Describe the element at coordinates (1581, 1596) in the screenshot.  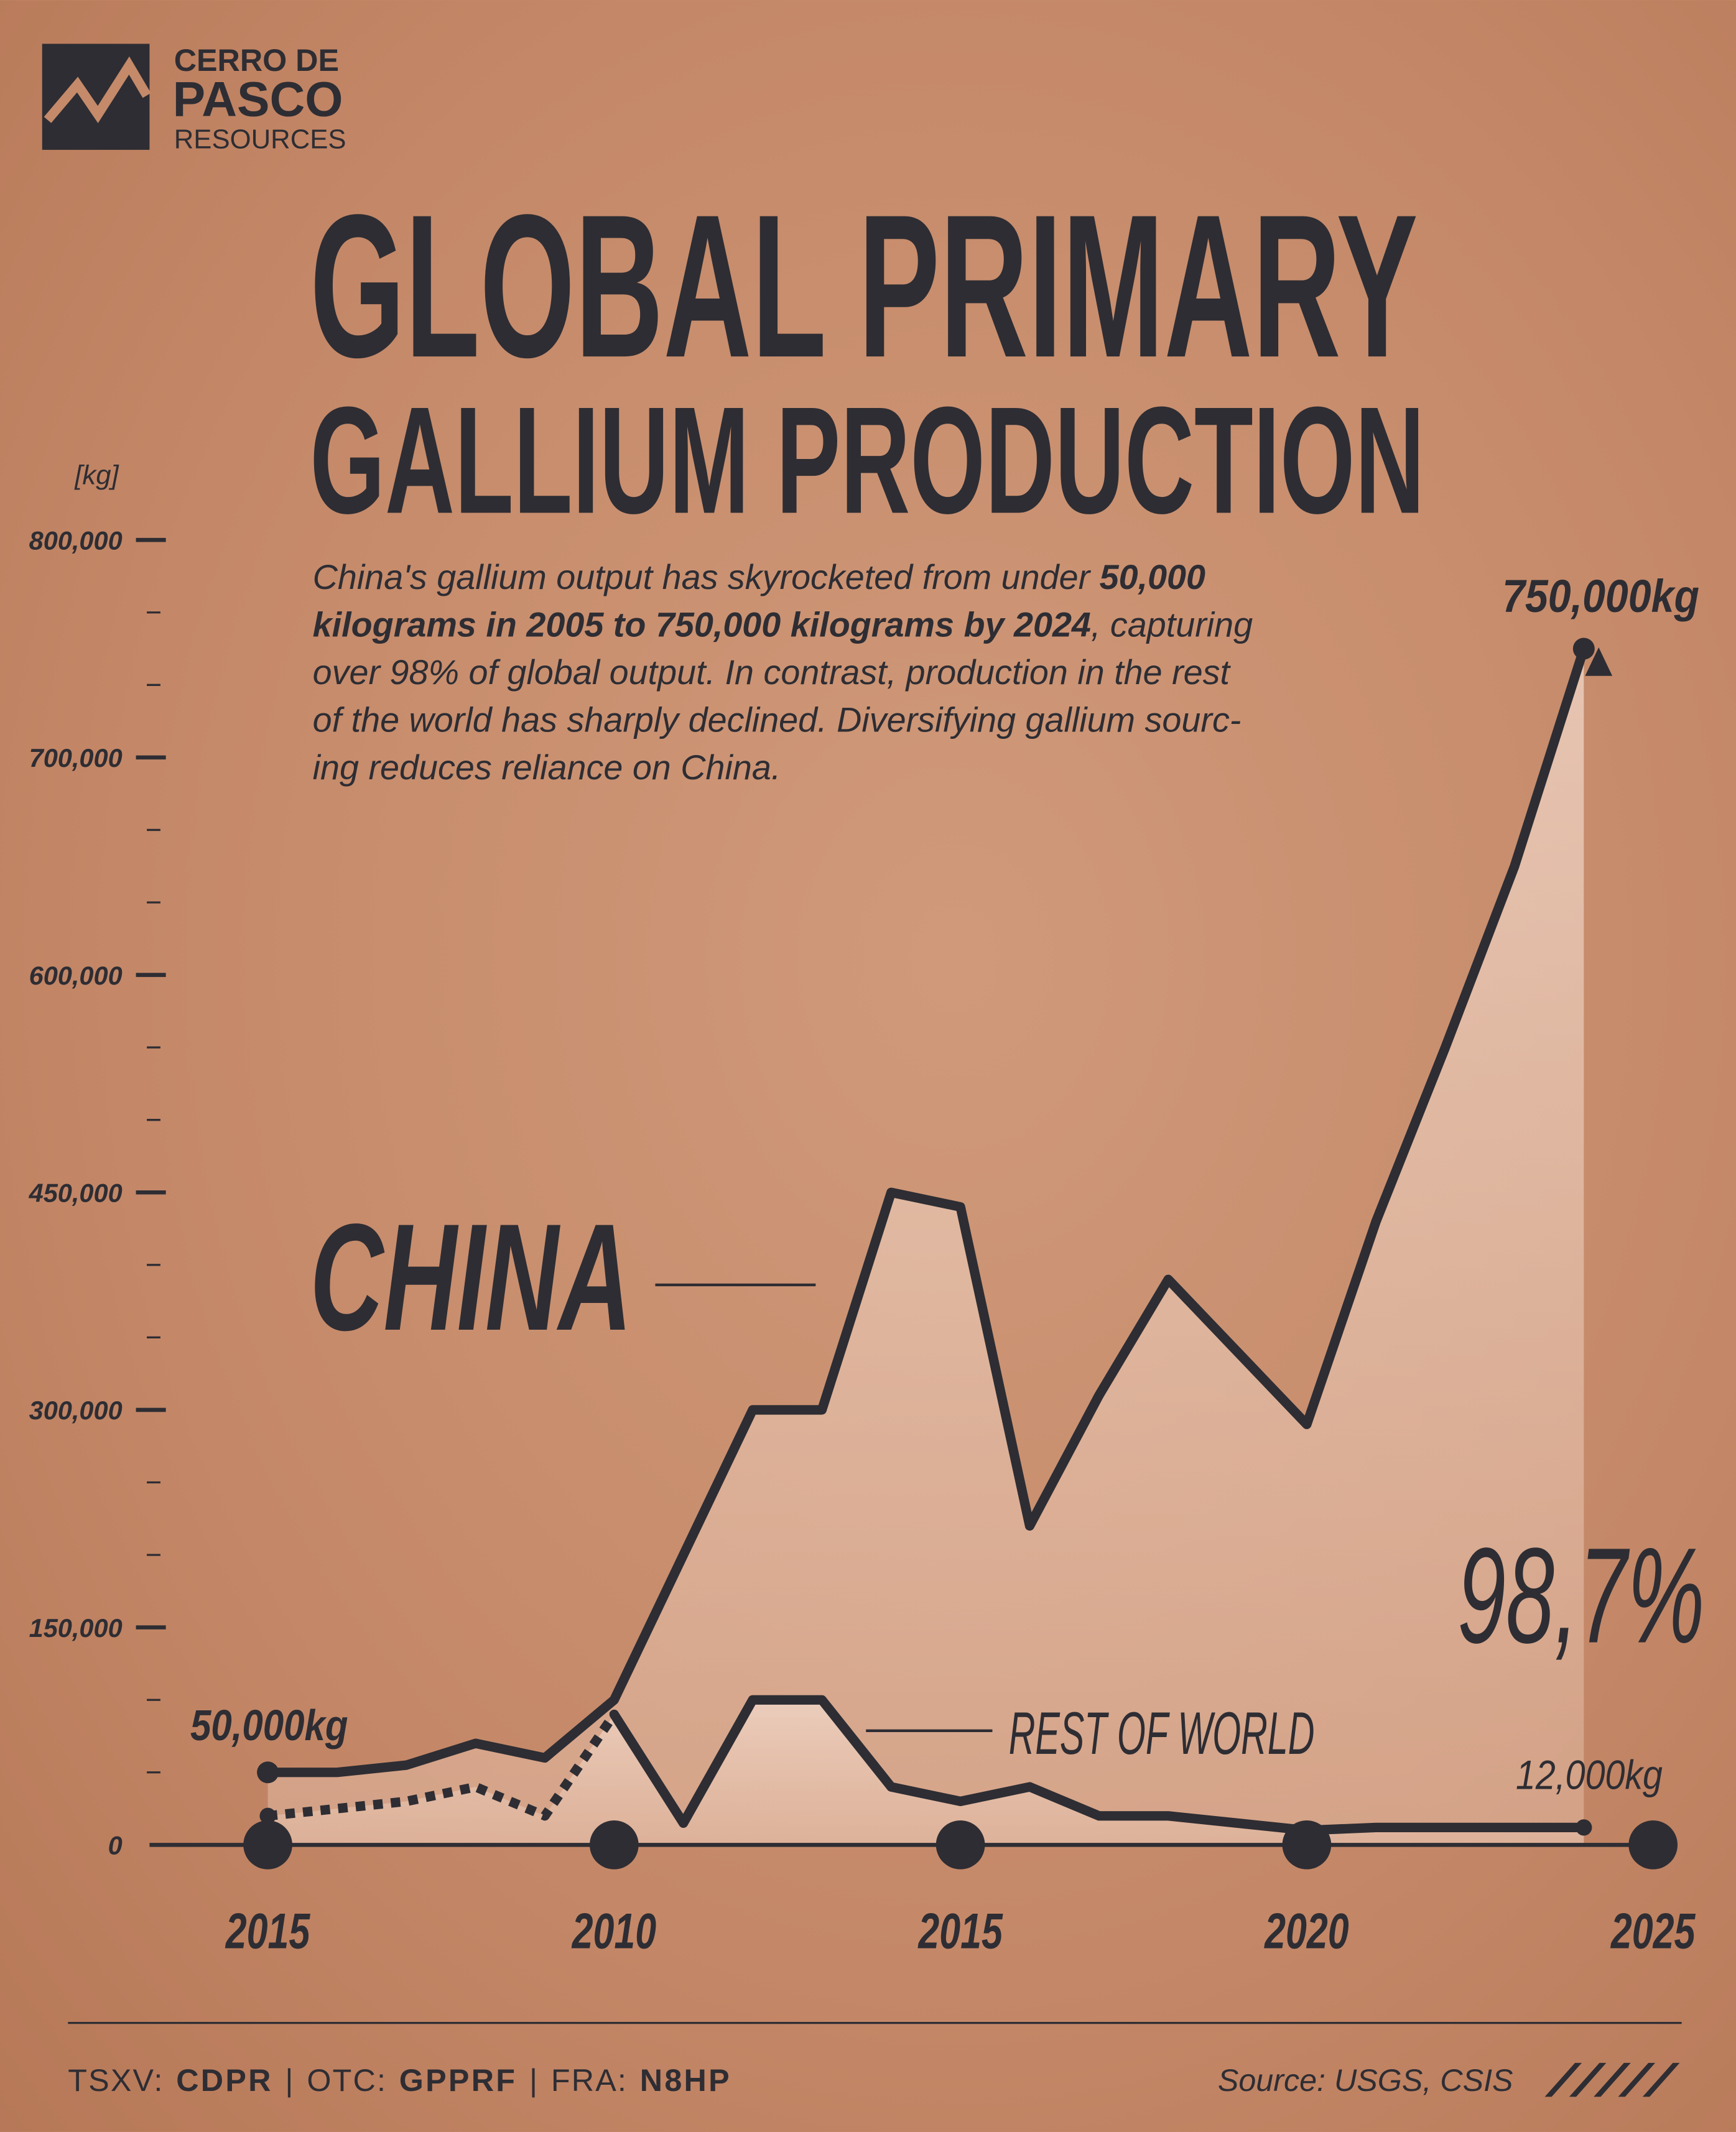
I see `annotation: 98,7%` at that location.